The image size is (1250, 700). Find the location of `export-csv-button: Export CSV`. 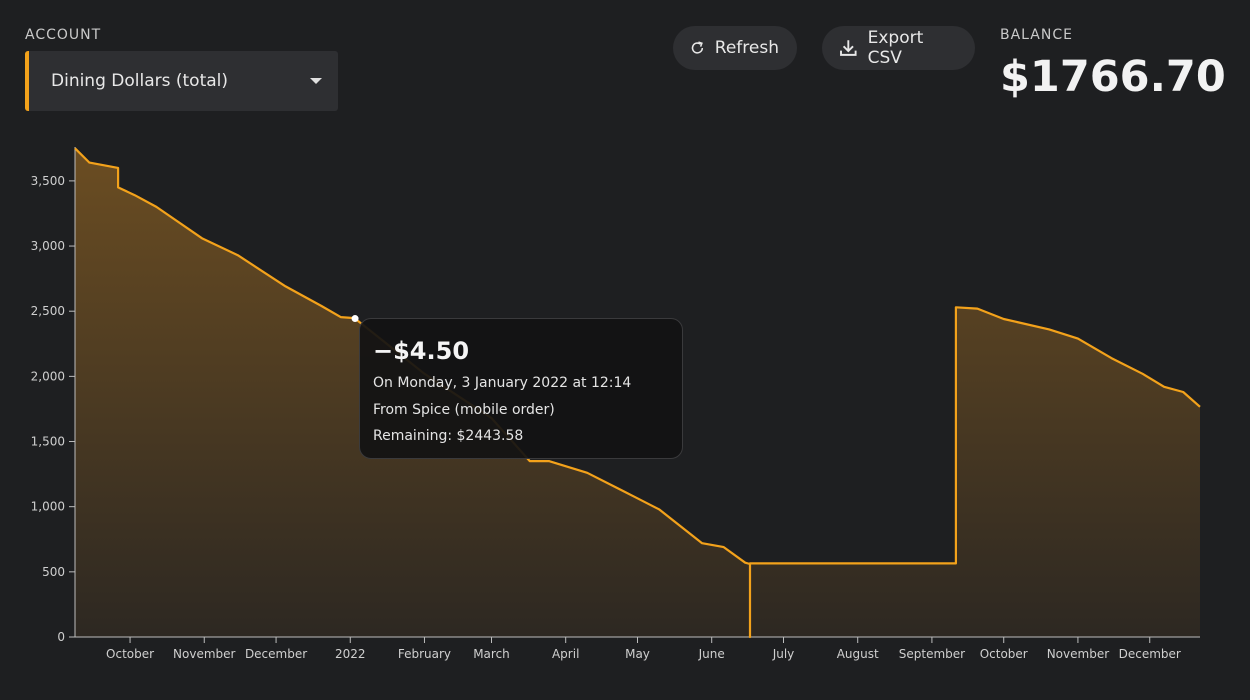

export-csv-button: Export CSV is located at coordinates (898, 48).